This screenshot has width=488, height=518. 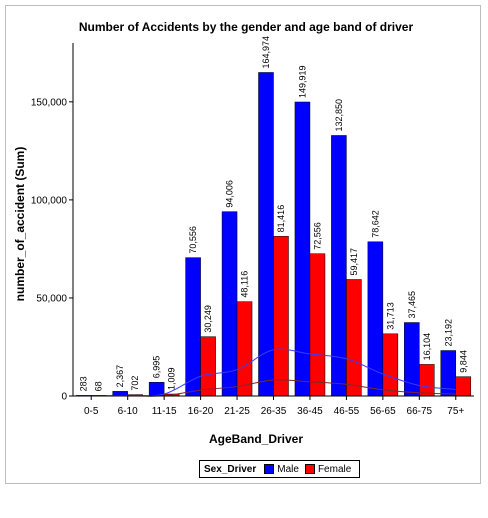 I want to click on data-label-male-0-5: 283, so click(x=84, y=383).